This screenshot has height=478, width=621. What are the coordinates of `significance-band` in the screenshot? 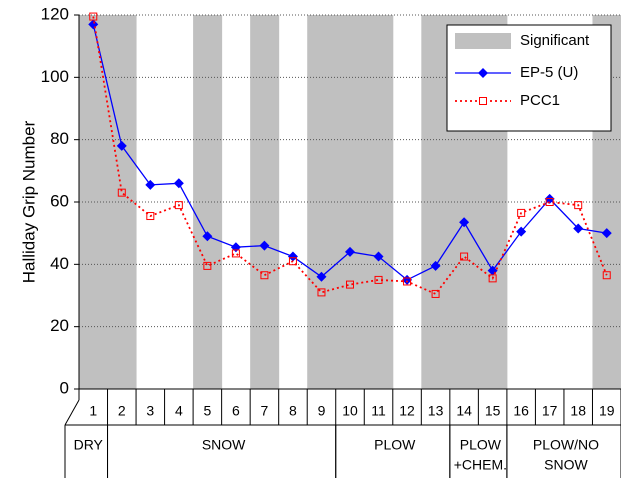 It's located at (122, 202).